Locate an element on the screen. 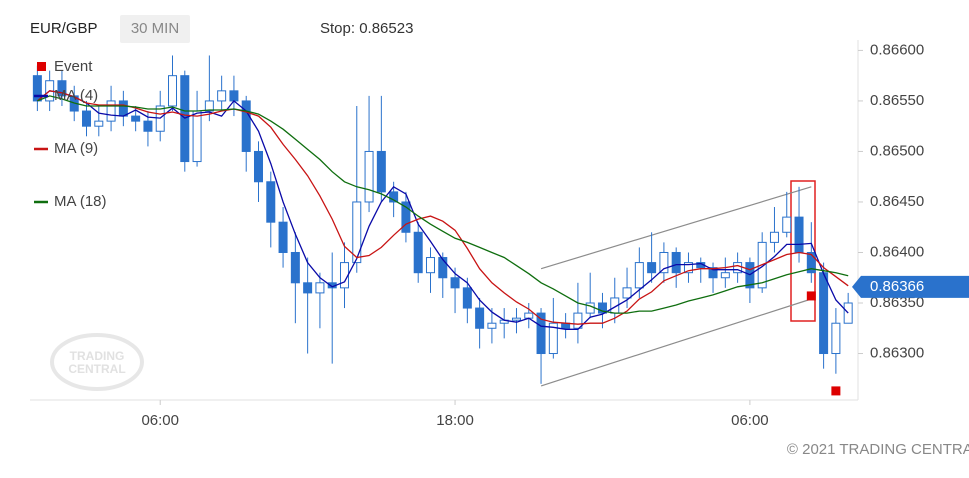 The height and width of the screenshot is (478, 969). y-tick-label: 0.86350 is located at coordinates (897, 302).